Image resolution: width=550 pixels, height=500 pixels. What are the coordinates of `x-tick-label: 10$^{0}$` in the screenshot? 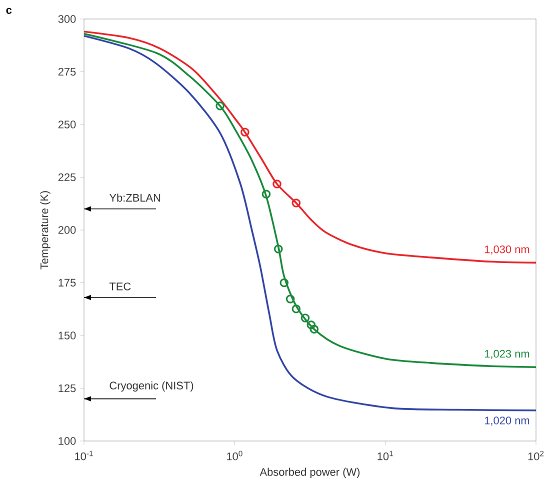 It's located at (234, 455).